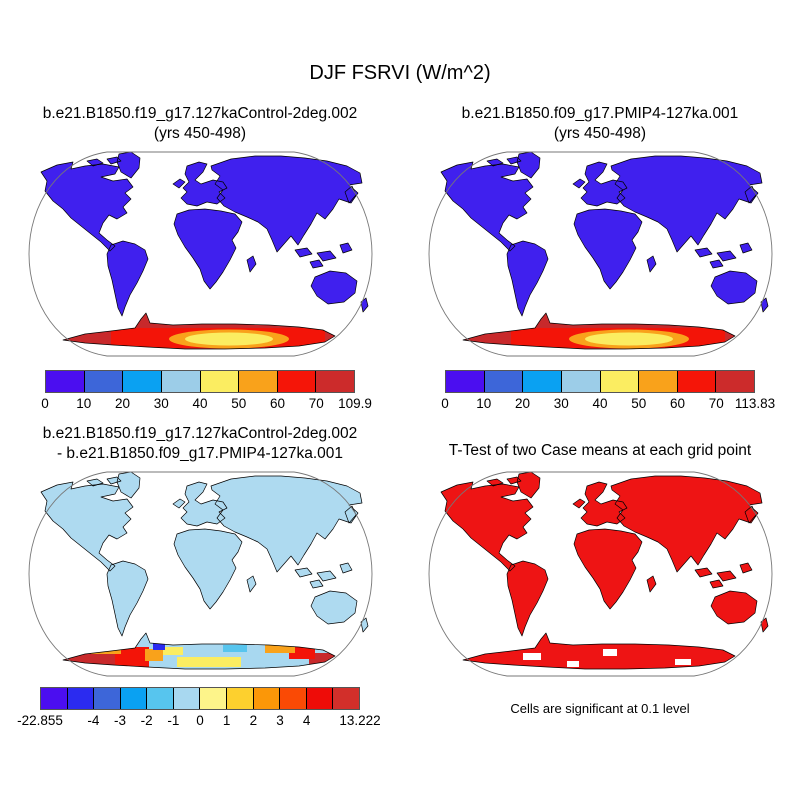 The image size is (800, 800). I want to click on panel-title-top-right-line1: b.e21.B1850.f09_g17.PMIP4-127ka.001, so click(600, 113).